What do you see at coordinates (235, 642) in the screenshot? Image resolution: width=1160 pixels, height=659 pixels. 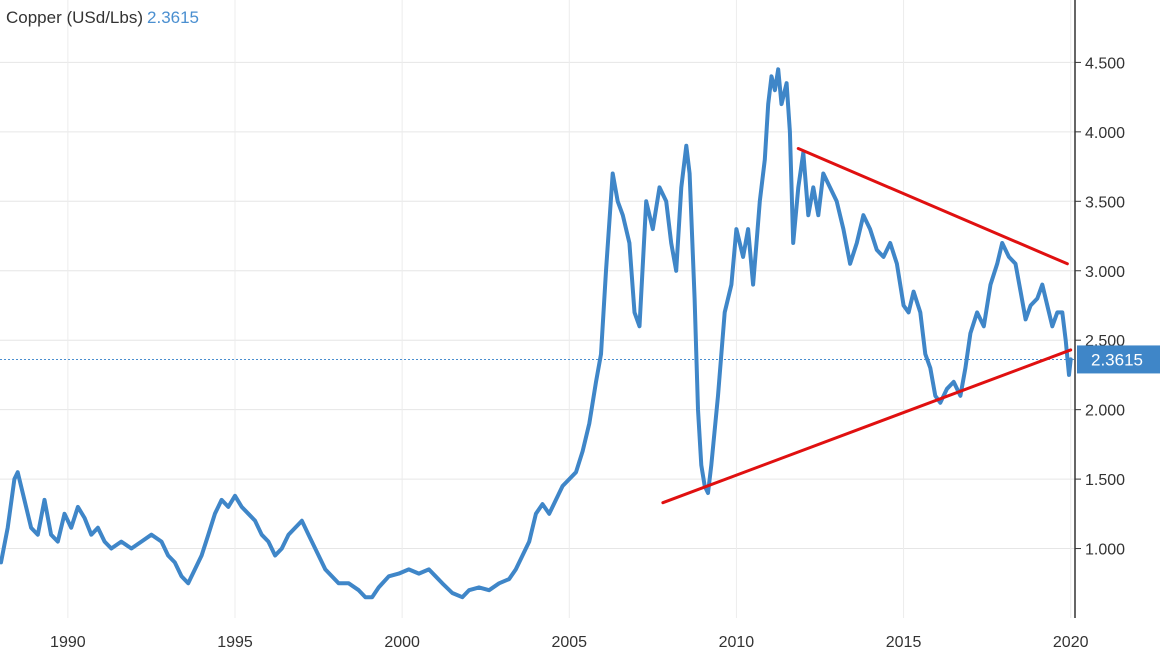 I see `x-tick-label: 1995` at bounding box center [235, 642].